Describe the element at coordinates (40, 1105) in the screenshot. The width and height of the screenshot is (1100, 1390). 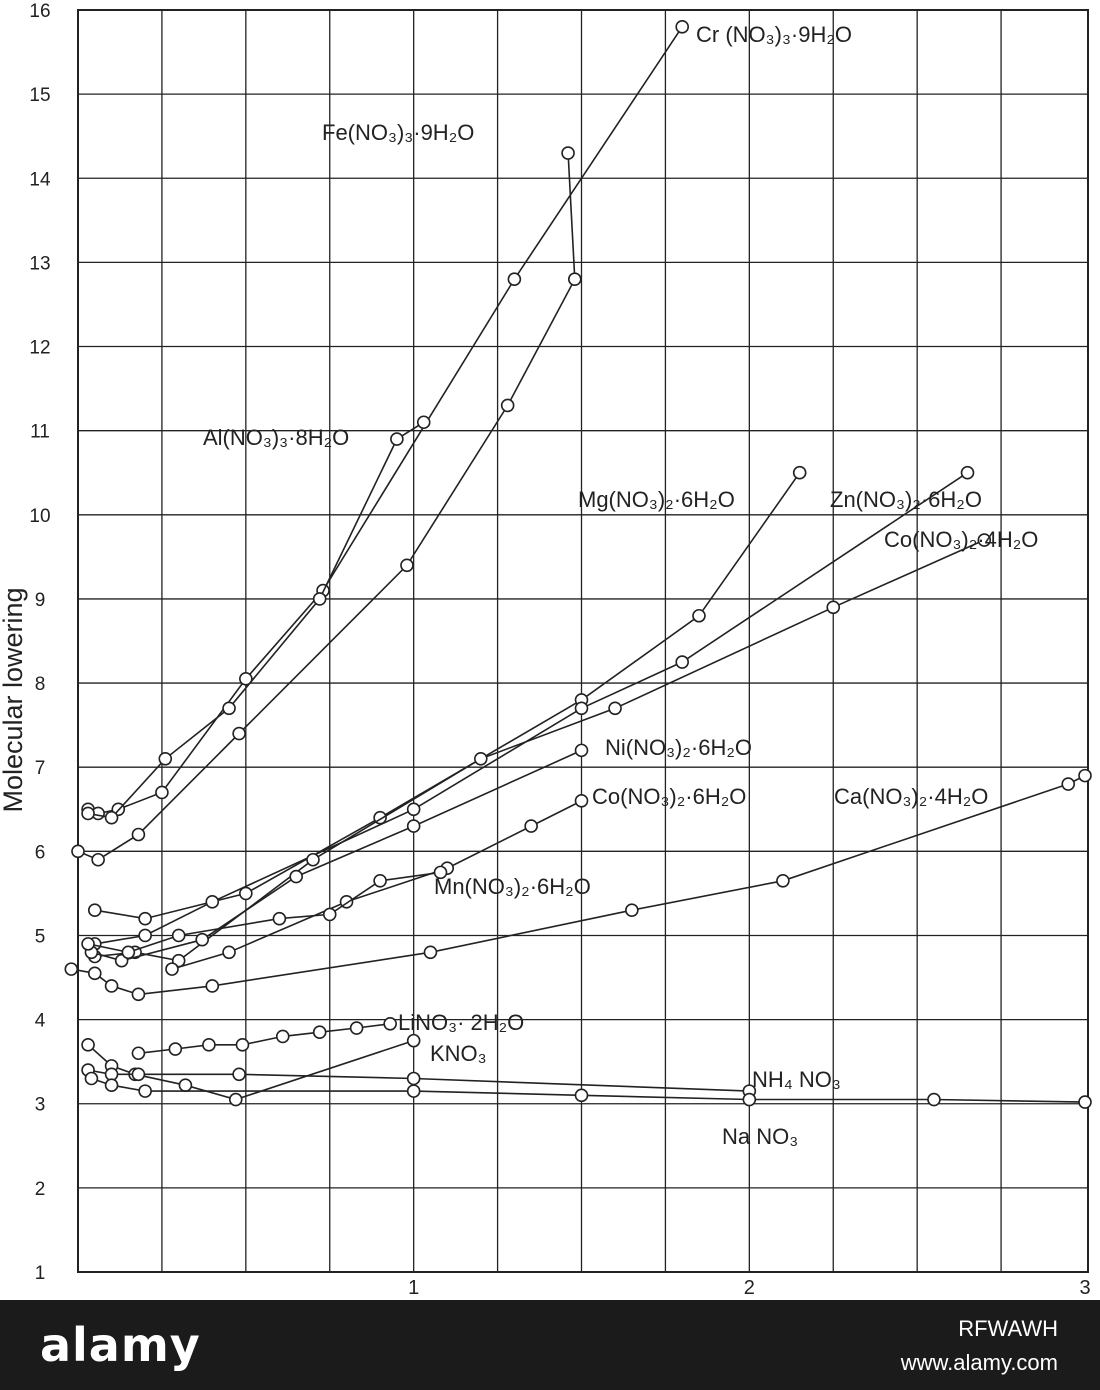
I see `y-tick-label: 3` at that location.